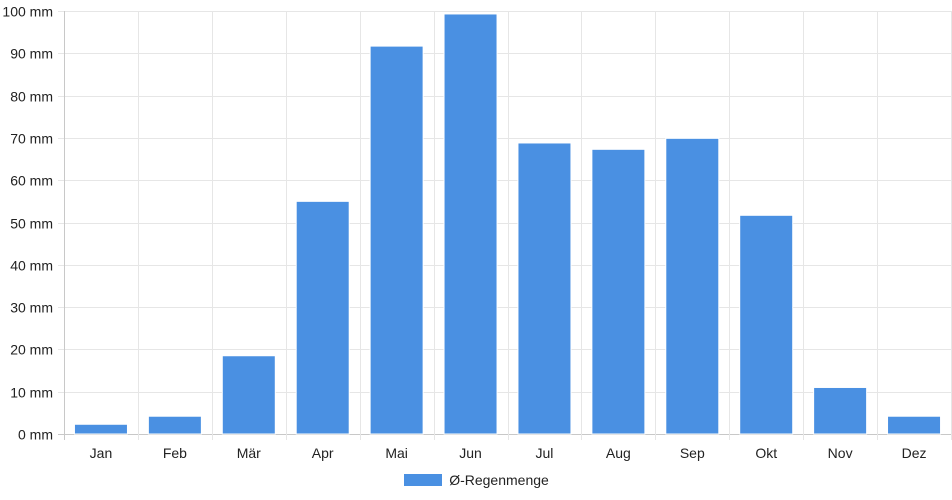 Image resolution: width=952 pixels, height=500 pixels. What do you see at coordinates (100, 429) in the screenshot?
I see `bar-jan` at bounding box center [100, 429].